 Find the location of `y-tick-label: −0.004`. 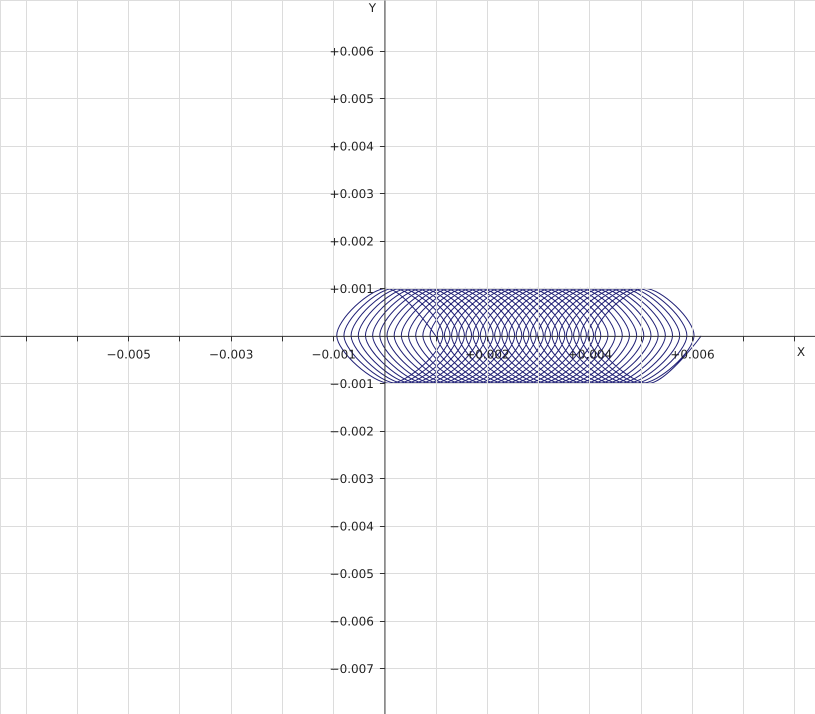

y-tick-label: −0.004 is located at coordinates (352, 526).